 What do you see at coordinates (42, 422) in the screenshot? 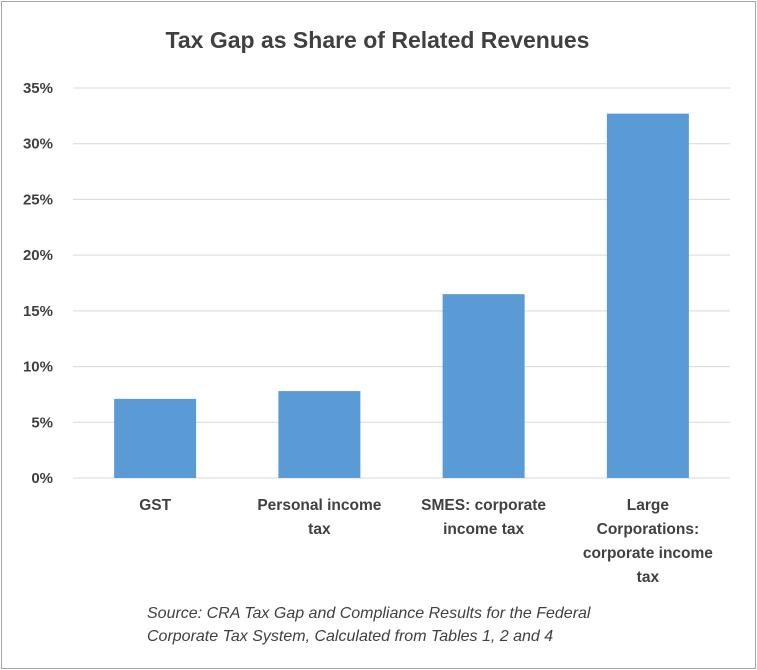
I see `y-tick-label: 5%` at bounding box center [42, 422].